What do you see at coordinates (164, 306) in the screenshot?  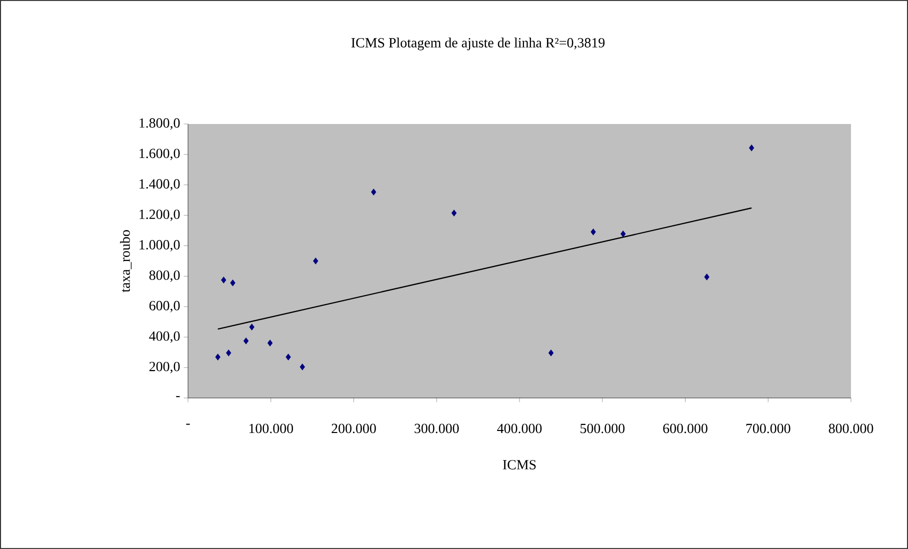 I see `y-tick-label: 600,0` at bounding box center [164, 306].